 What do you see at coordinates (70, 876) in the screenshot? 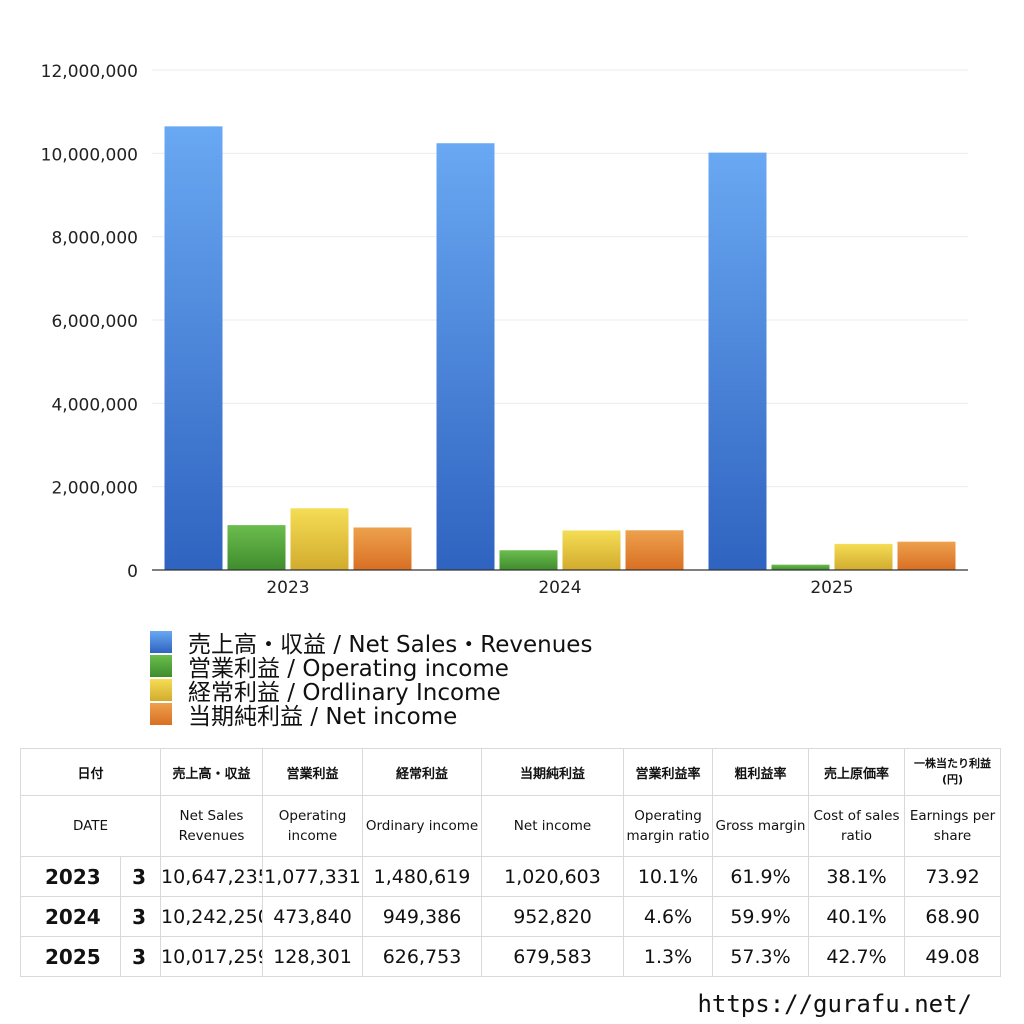
I see `cell-year: 2023` at bounding box center [70, 876].